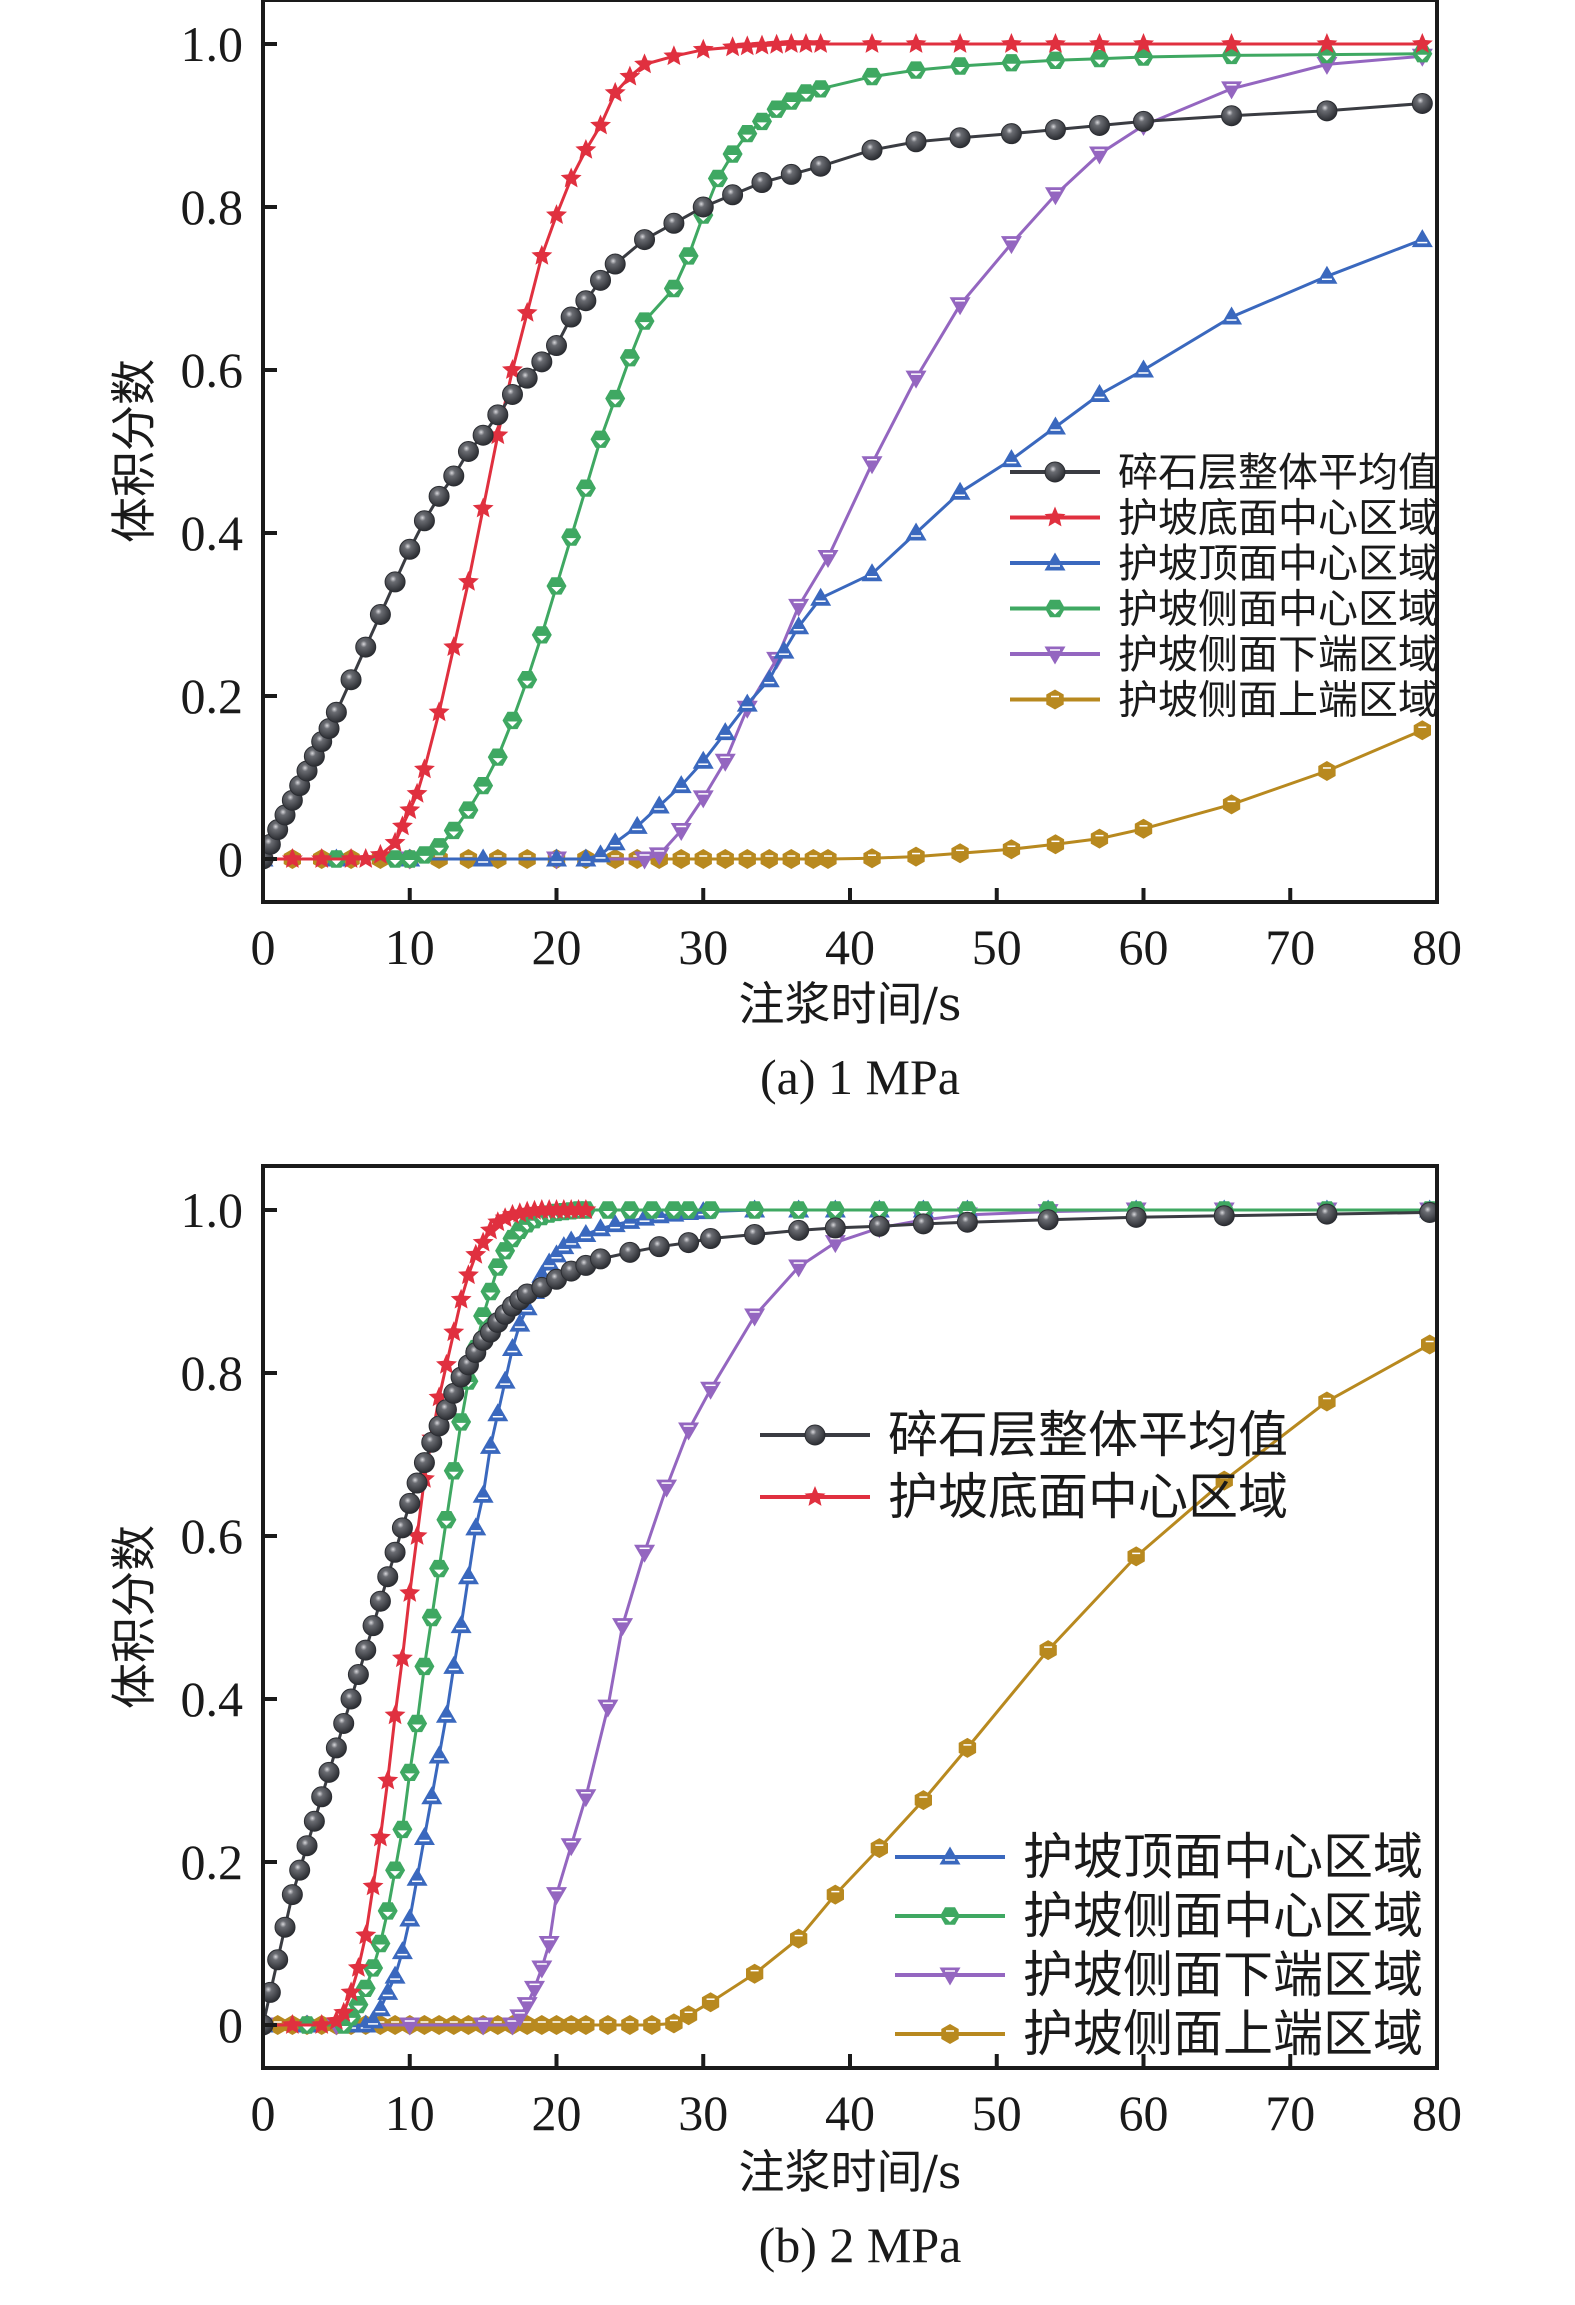 The width and height of the screenshot is (1575, 2305). Describe the element at coordinates (1224, 701) in the screenshot. I see `legend-entry: 护坡侧面上端区域` at that location.